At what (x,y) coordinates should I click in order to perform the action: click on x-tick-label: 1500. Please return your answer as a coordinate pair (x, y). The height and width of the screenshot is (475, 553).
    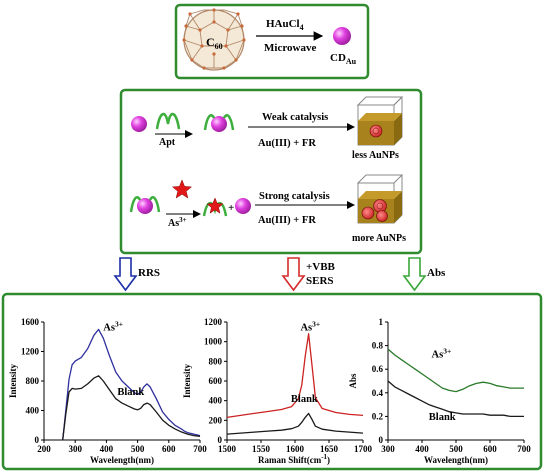
    Looking at the image, I should click on (227, 449).